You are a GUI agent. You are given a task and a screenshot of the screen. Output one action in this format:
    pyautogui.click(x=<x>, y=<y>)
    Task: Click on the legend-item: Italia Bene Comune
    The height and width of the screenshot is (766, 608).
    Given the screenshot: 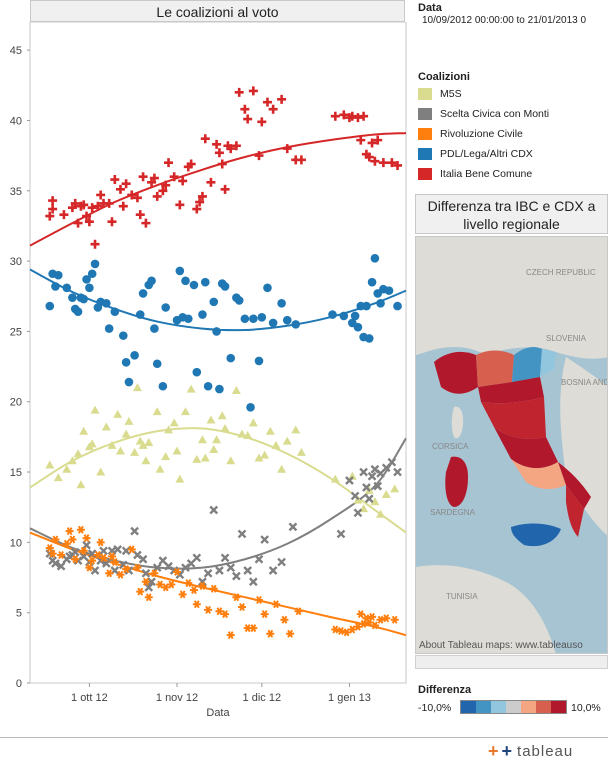 What is the action you would take?
    pyautogui.click(x=475, y=174)
    